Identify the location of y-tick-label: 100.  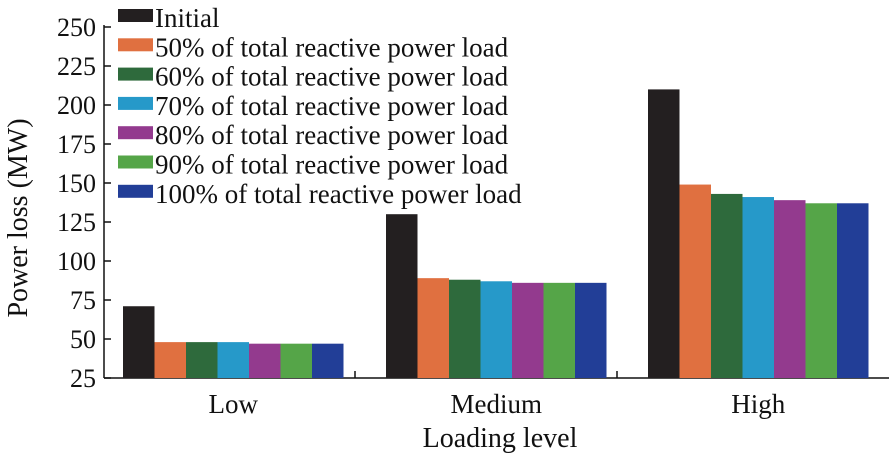
(76, 261).